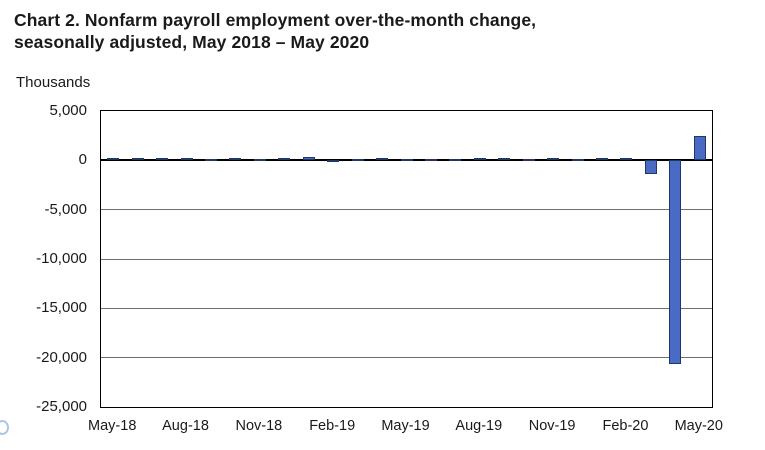 The image size is (765, 450). What do you see at coordinates (552, 426) in the screenshot?
I see `x-tick-label-Nov-19: Nov-19` at bounding box center [552, 426].